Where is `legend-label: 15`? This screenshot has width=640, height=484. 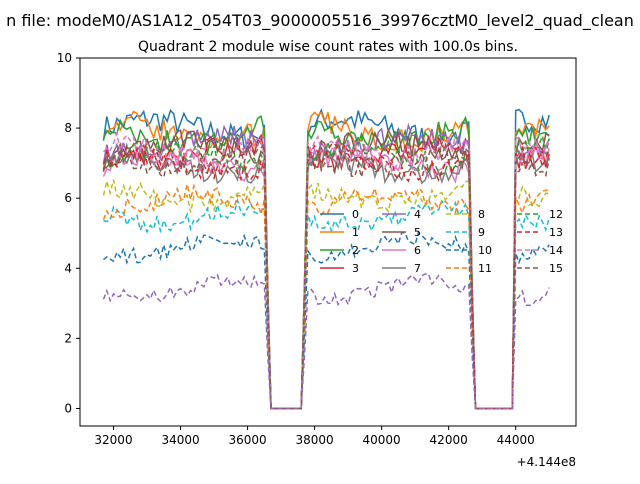 legend-label: 15 is located at coordinates (556, 268).